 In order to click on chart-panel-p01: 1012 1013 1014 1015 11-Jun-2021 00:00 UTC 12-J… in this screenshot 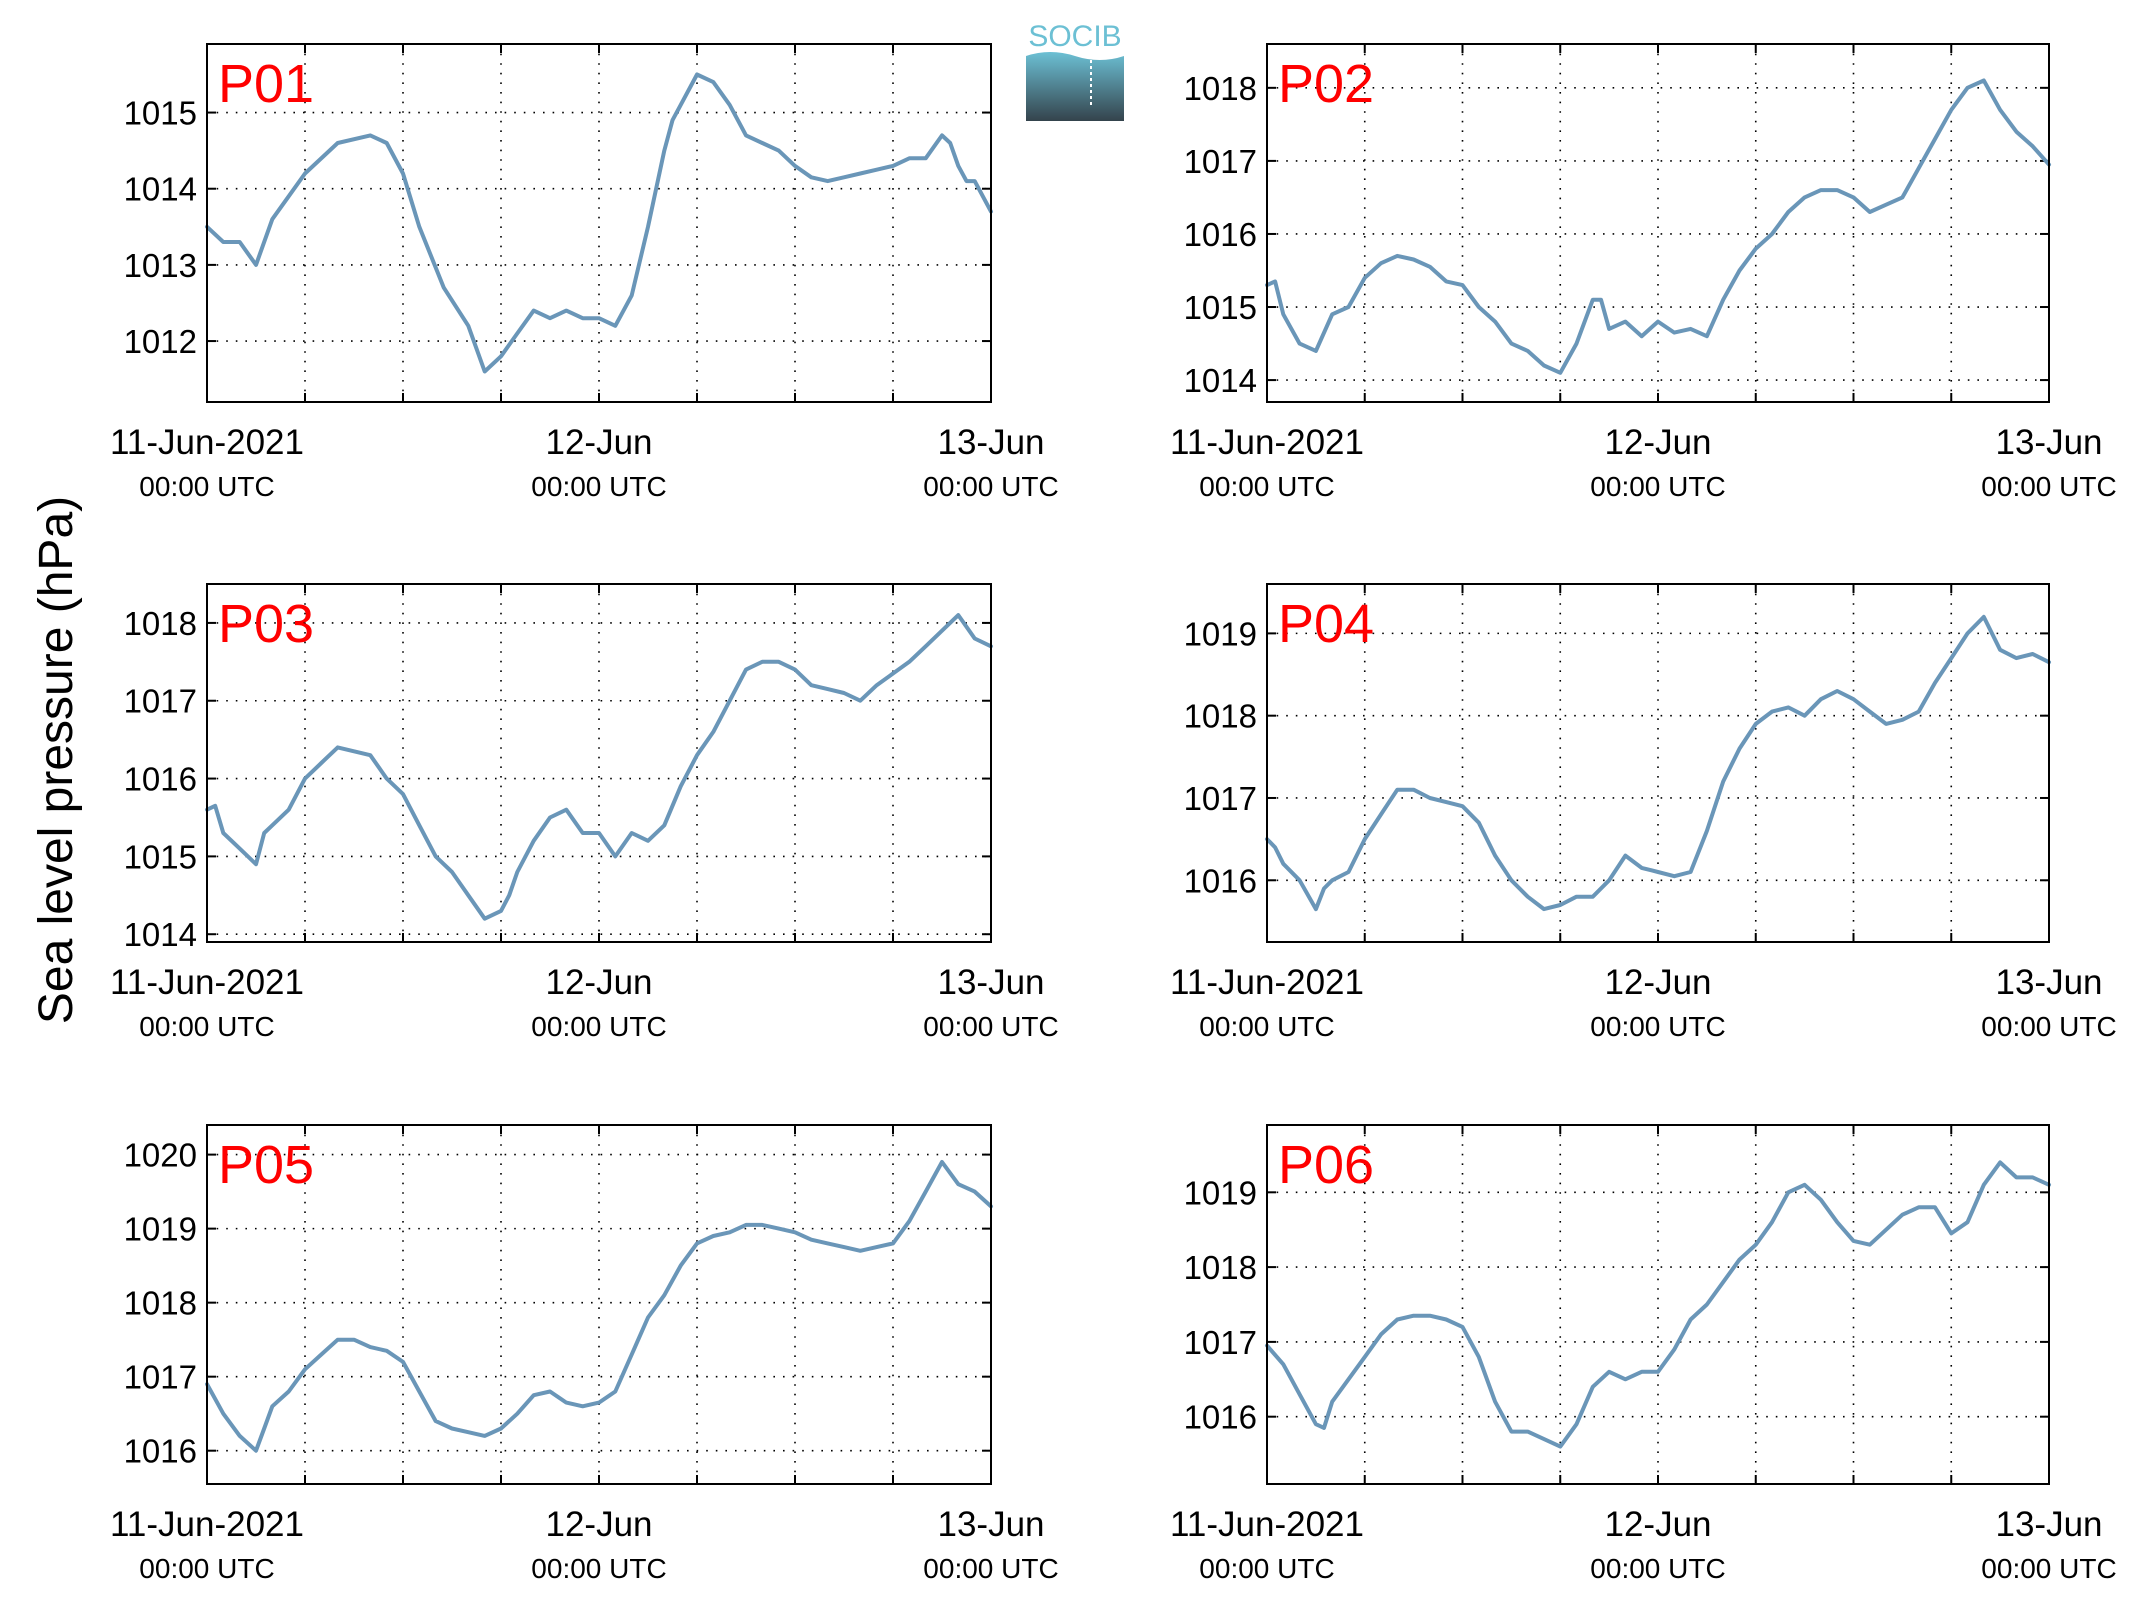, I will do `click(584, 272)`.